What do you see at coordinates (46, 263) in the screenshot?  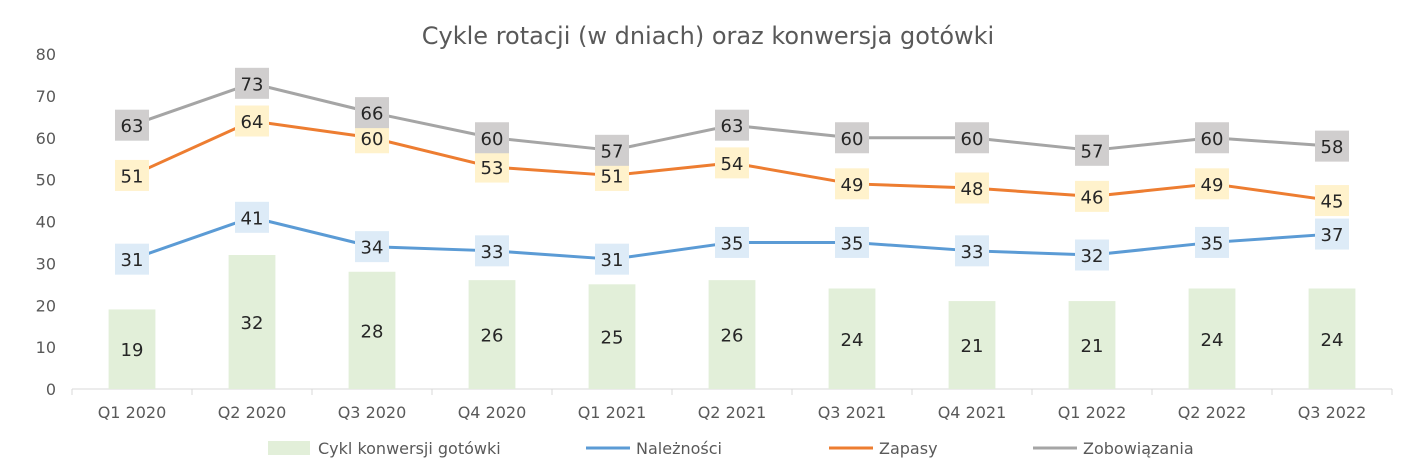 I see `y-tick-label: 30` at bounding box center [46, 263].